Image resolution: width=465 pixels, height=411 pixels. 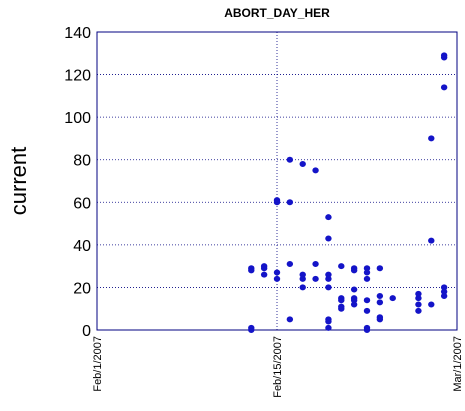 I want to click on x-tick-label: Feb/15/2007, so click(x=278, y=367).